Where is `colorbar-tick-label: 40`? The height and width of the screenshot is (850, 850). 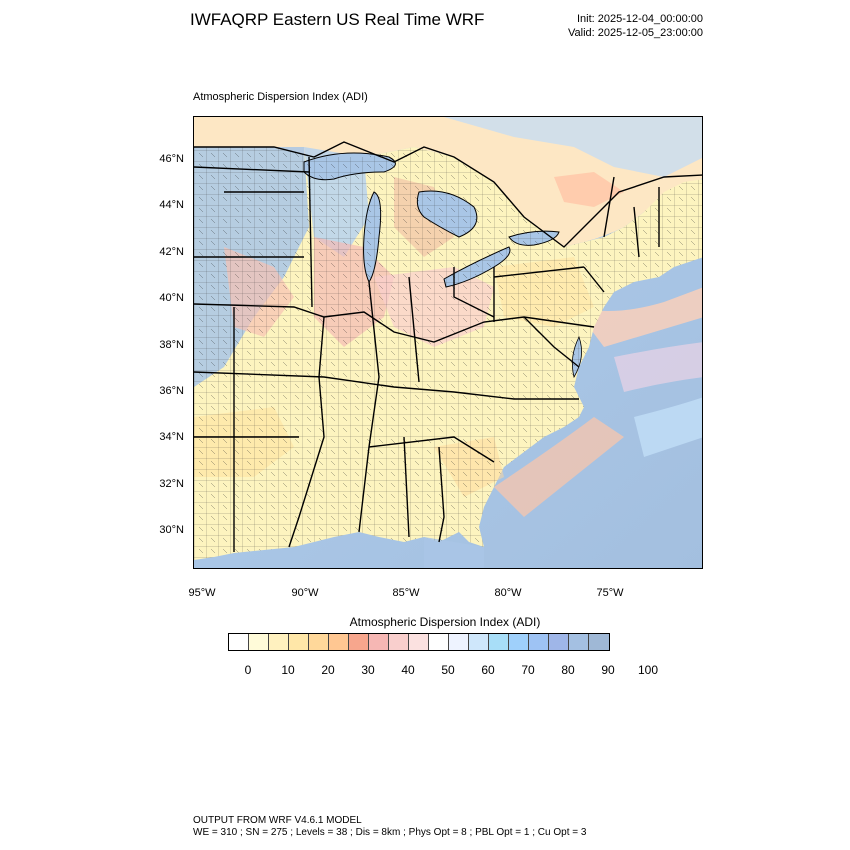 colorbar-tick-label: 40 is located at coordinates (408, 670).